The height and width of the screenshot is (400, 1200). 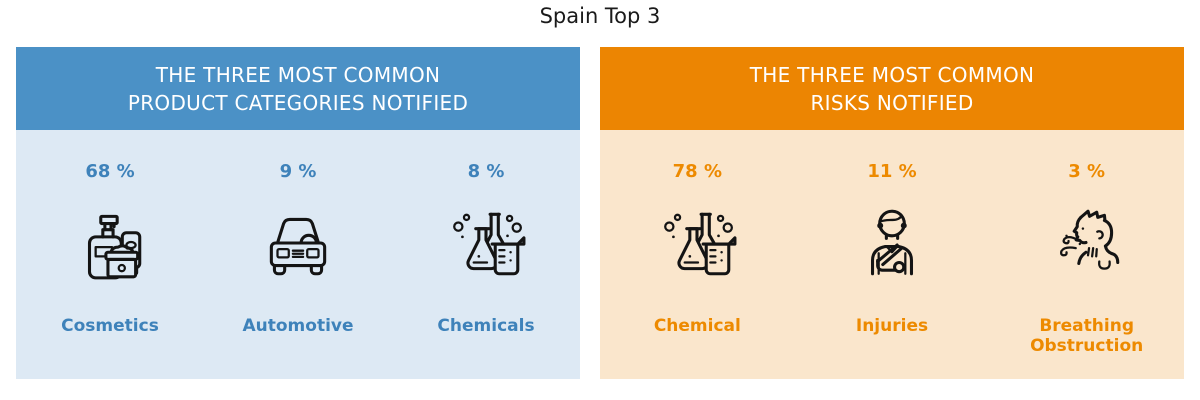 What do you see at coordinates (892, 326) in the screenshot?
I see `risk-label: Injuries` at bounding box center [892, 326].